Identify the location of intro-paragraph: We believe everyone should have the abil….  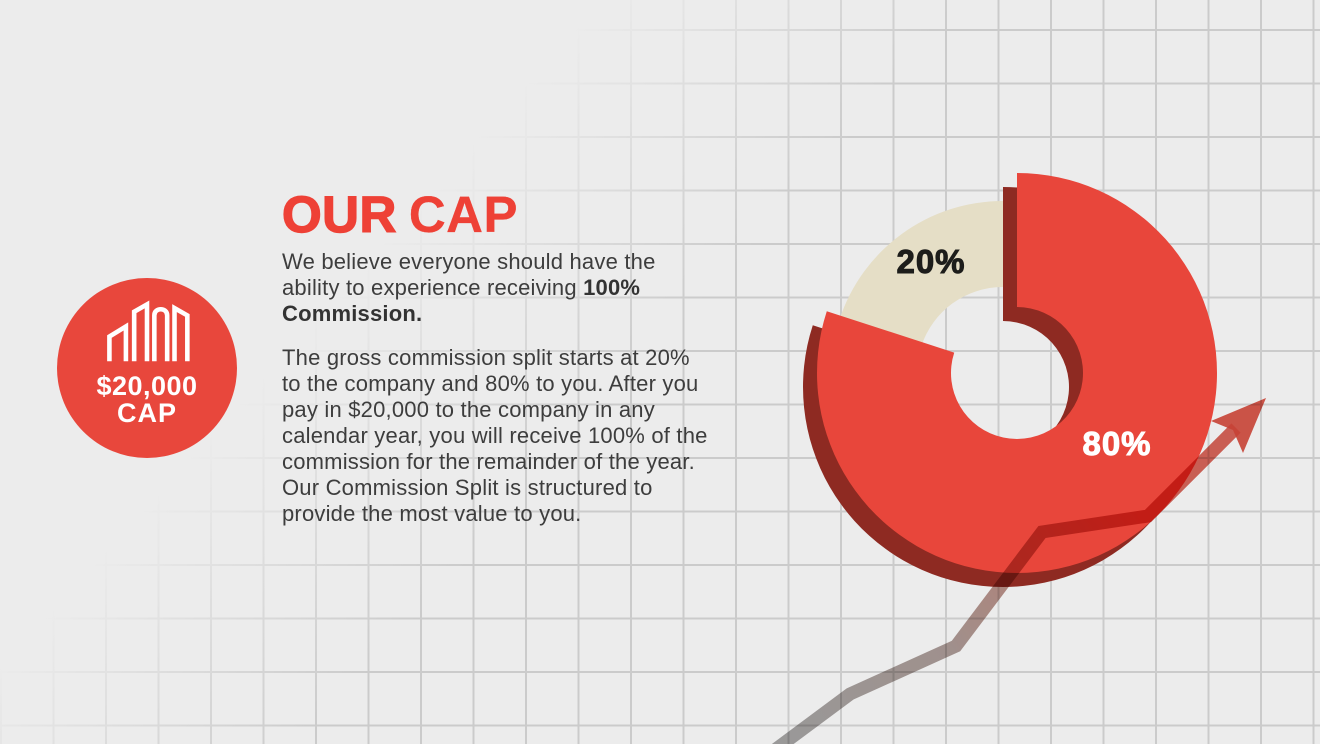
(469, 287).